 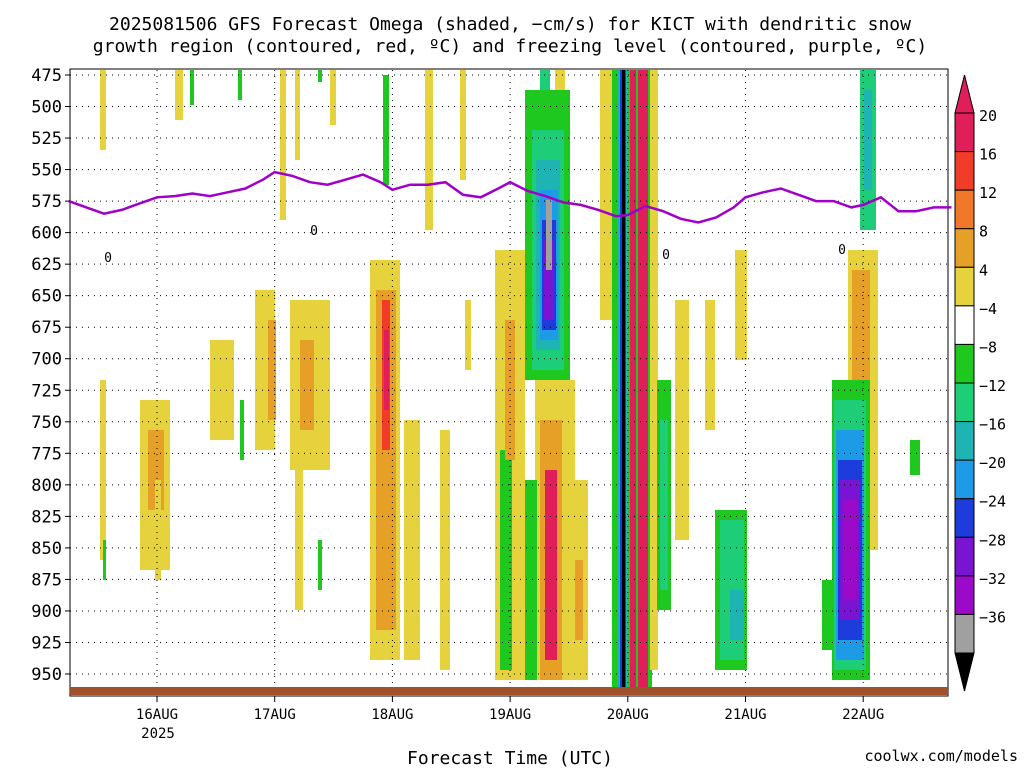 I want to click on y-tick-label: 925, so click(x=46, y=643).